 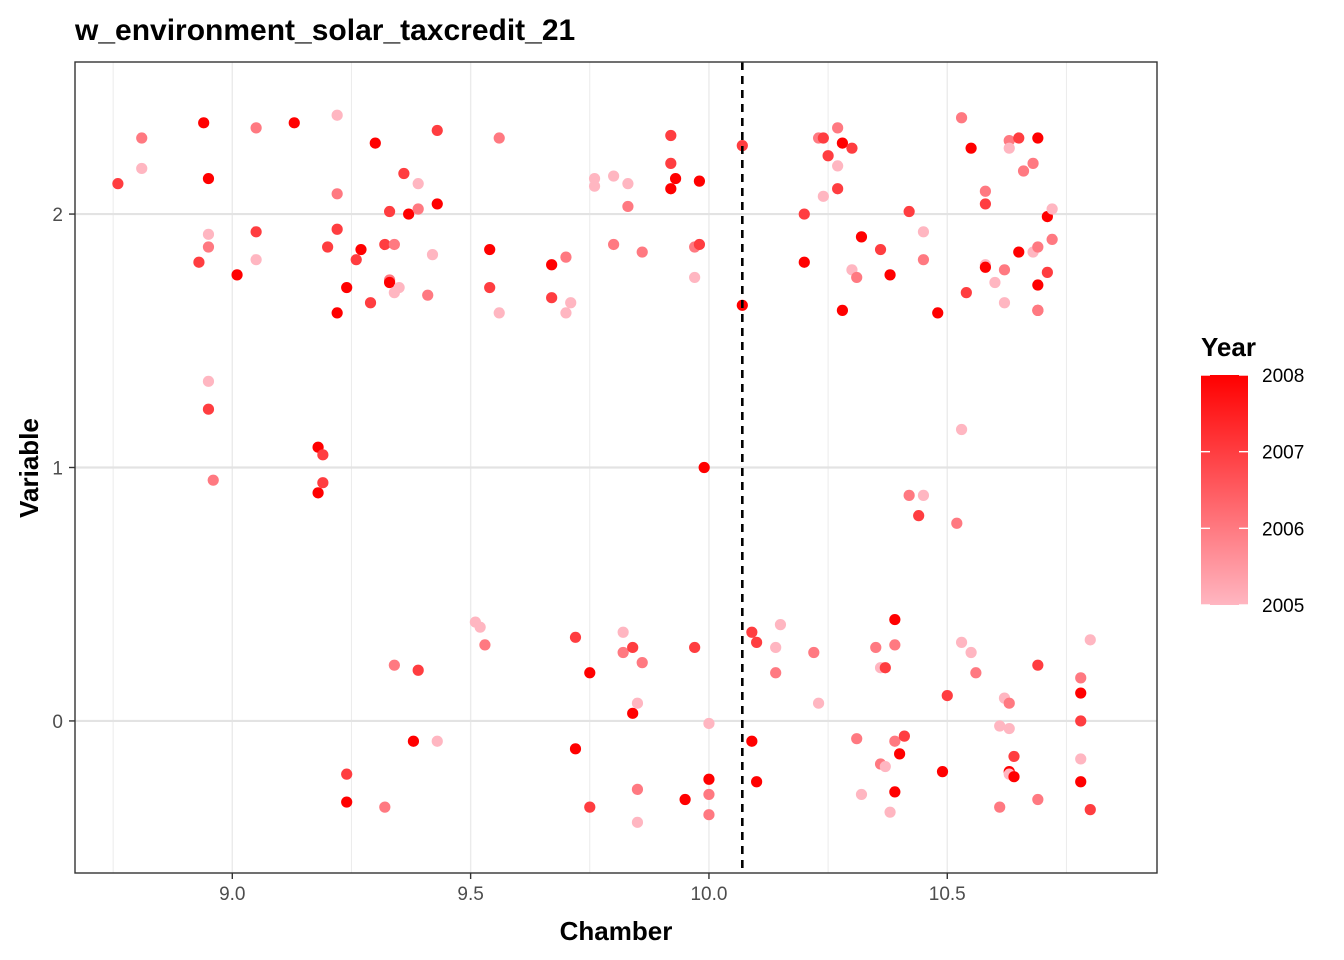 I want to click on legend-colorbar, so click(x=1224, y=490).